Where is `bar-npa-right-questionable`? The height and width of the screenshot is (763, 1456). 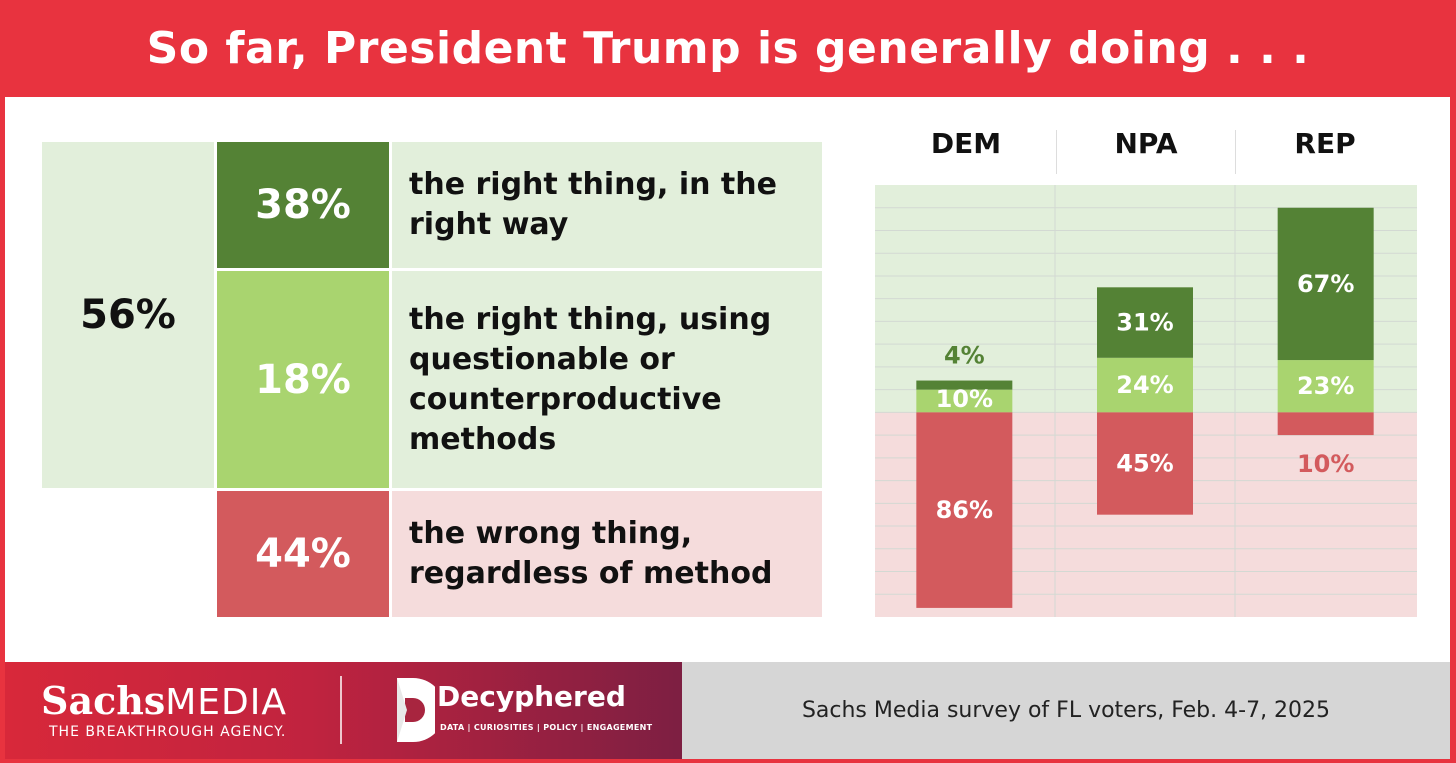 bar-npa-right-questionable is located at coordinates (1145, 385).